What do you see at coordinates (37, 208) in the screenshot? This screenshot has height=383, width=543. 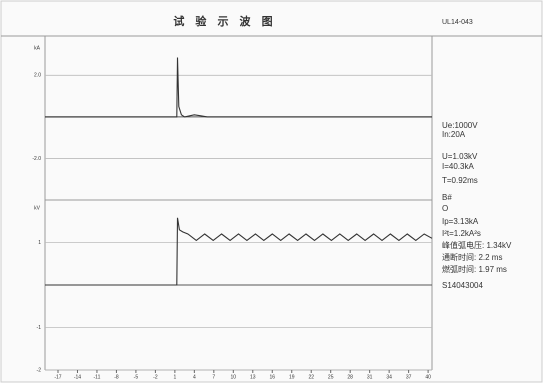 I see `y-axis-label: kV` at bounding box center [37, 208].